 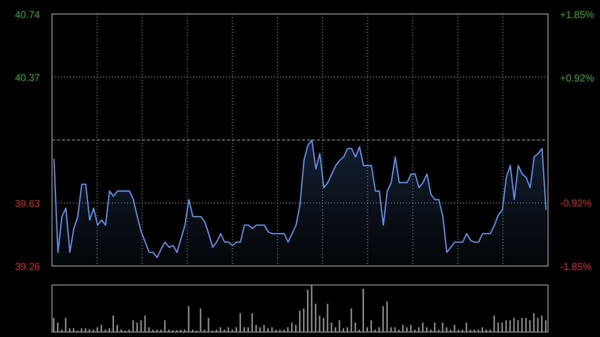 I want to click on y-tick-label: 40.74, so click(x=27, y=15).